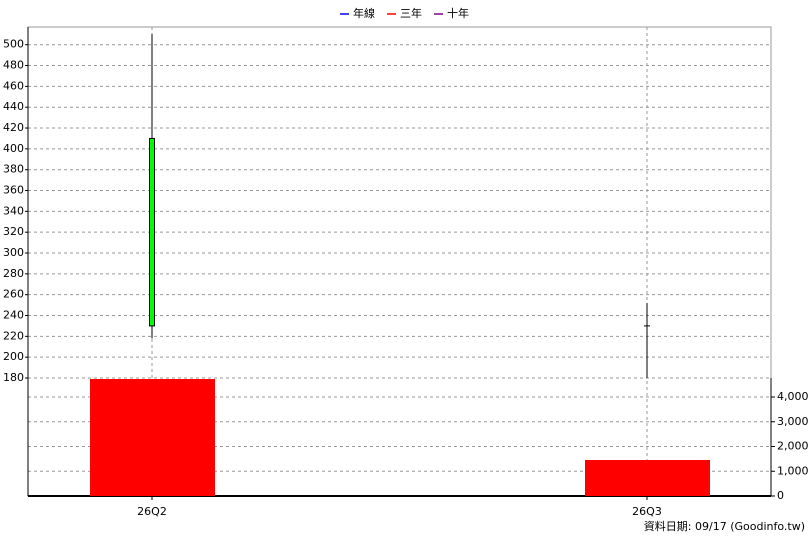 The width and height of the screenshot is (808, 540). Describe the element at coordinates (780, 495) in the screenshot. I see `y2-tick-label: 0` at that location.